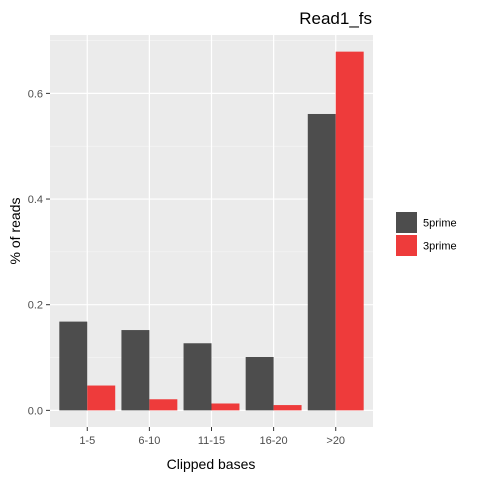 This screenshot has height=480, width=480. What do you see at coordinates (35, 411) in the screenshot?
I see `y-tick-label: 0.0` at bounding box center [35, 411].